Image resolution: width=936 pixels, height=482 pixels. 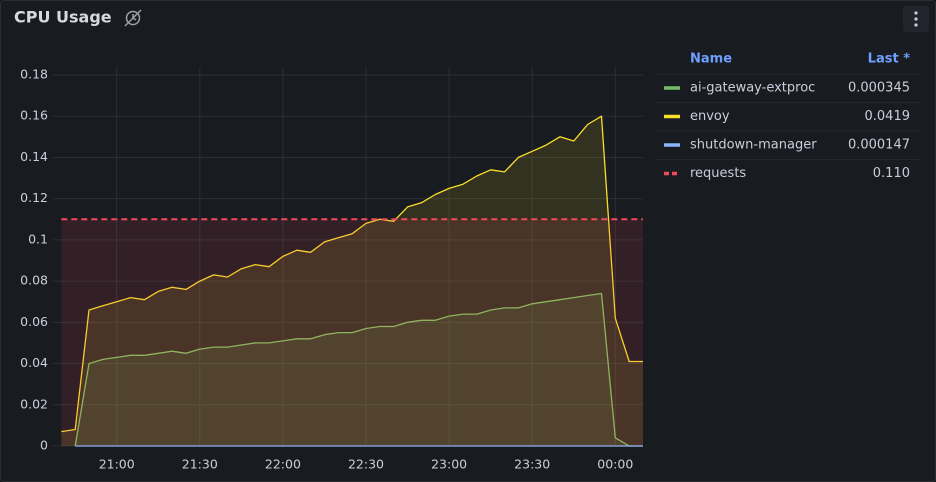 What do you see at coordinates (200, 464) in the screenshot?
I see `x-tick-label: 21:30` at bounding box center [200, 464].